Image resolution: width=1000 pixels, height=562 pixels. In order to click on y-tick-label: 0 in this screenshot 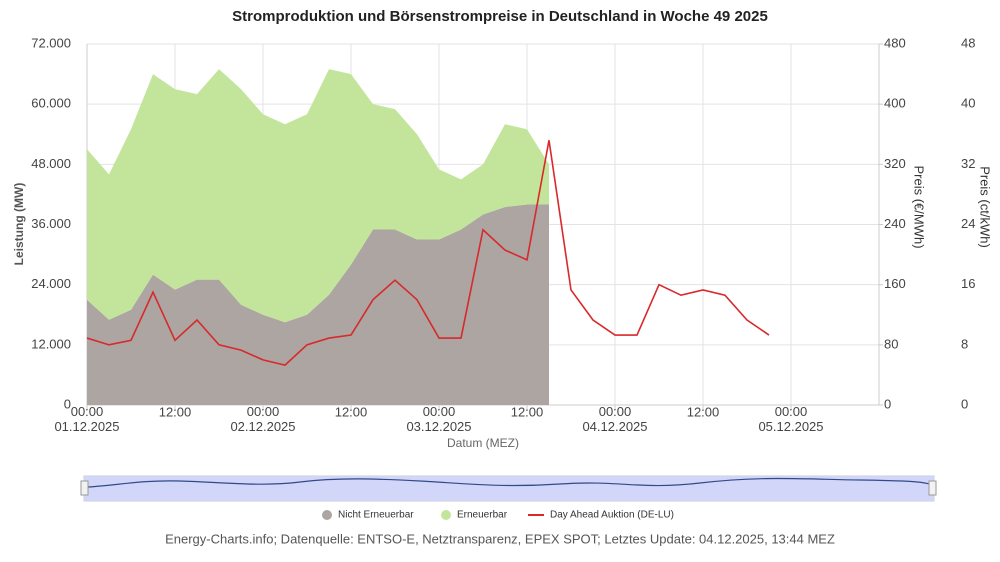, I will do `click(67, 403)`.